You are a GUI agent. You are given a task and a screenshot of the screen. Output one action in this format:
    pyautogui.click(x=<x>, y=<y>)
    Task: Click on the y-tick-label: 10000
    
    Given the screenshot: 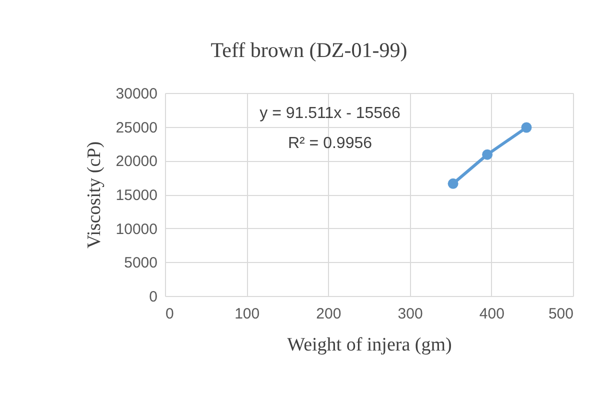 What is the action you would take?
    pyautogui.click(x=137, y=229)
    